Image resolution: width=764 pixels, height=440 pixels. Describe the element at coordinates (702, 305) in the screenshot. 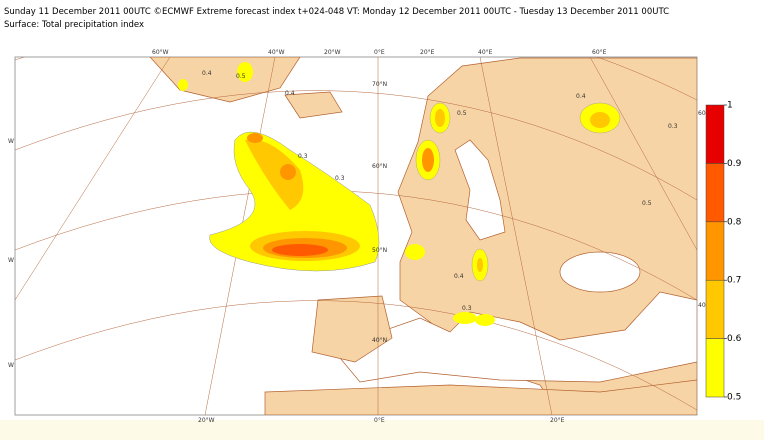

I see `map-label: 40` at that location.